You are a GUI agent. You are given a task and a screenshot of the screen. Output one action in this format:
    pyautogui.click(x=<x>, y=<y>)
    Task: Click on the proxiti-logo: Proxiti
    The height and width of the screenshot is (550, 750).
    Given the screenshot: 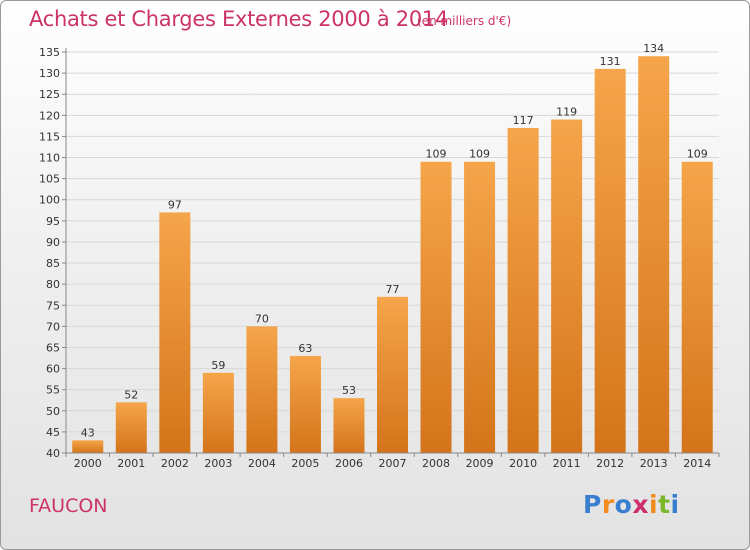 What is the action you would take?
    pyautogui.click(x=631, y=504)
    